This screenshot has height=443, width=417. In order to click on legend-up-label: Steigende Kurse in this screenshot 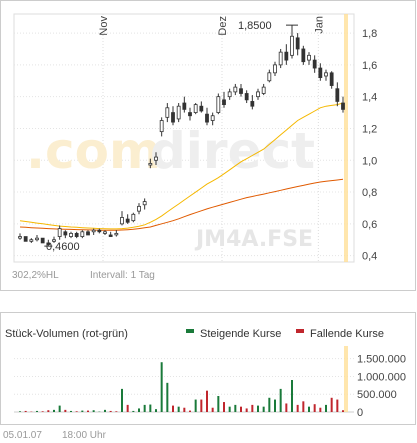, I will do `click(240, 334)`.